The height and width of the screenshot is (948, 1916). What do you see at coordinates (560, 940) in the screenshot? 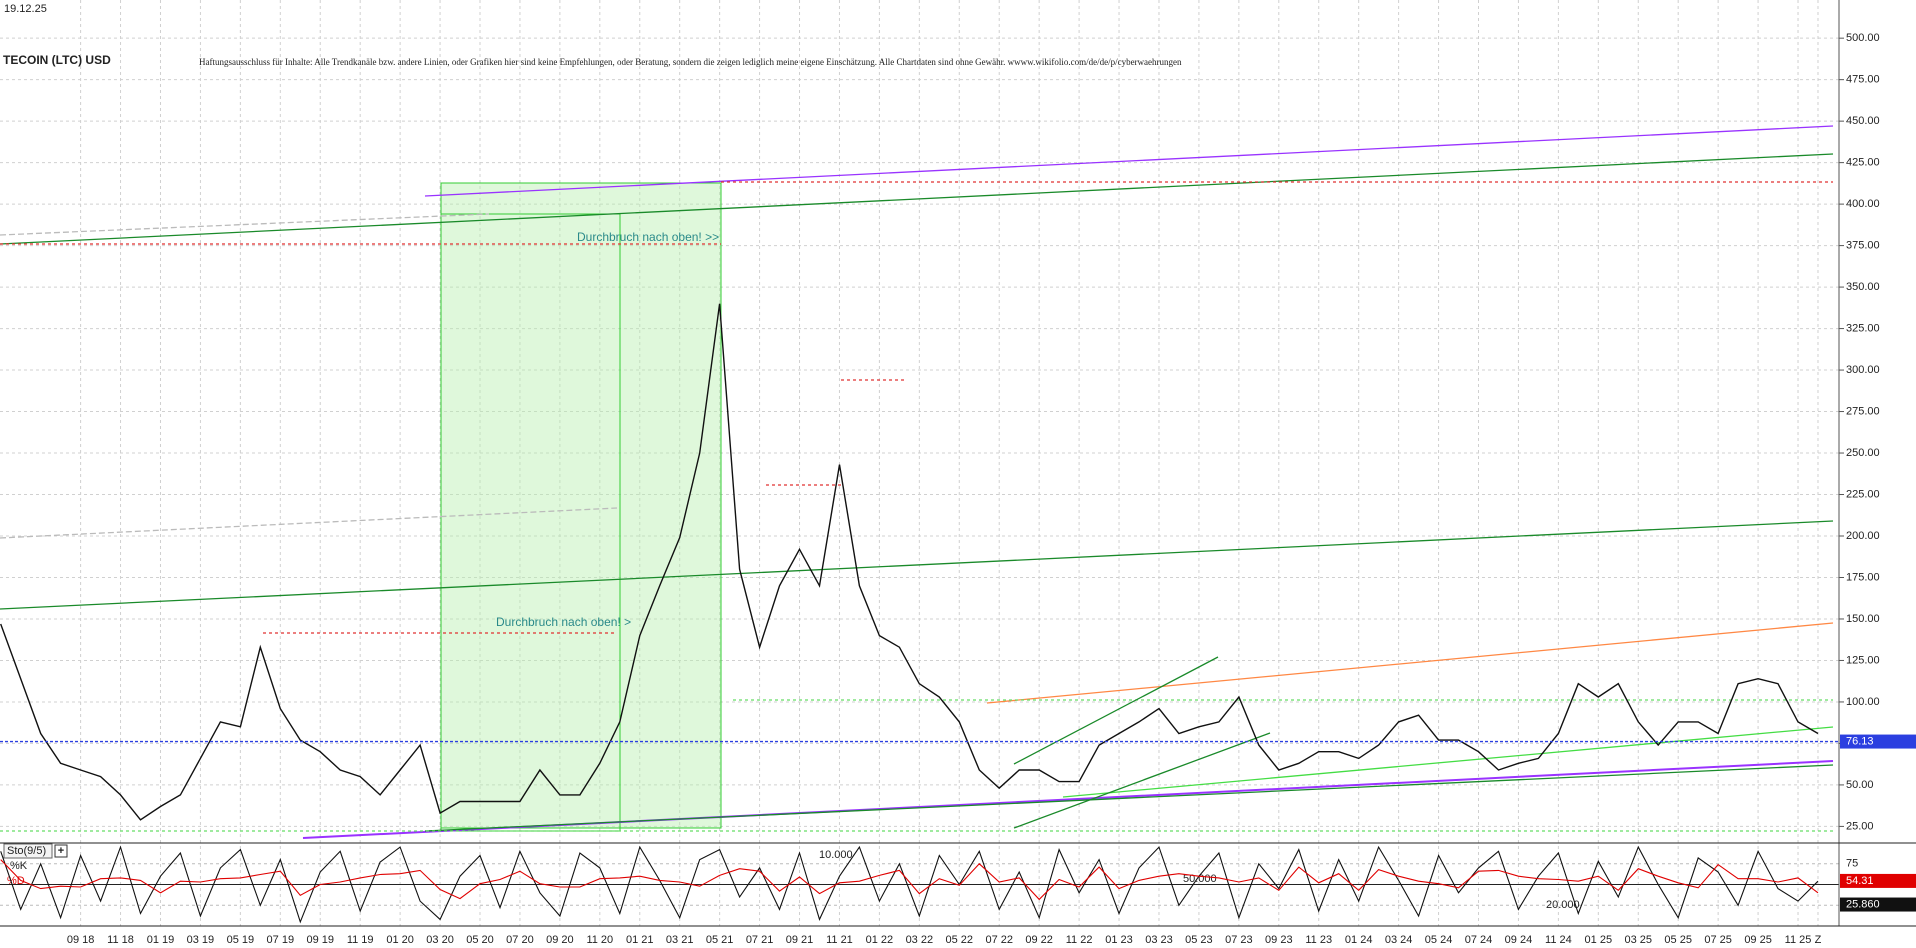
I see `x-tick-label: 09 20` at bounding box center [560, 940].